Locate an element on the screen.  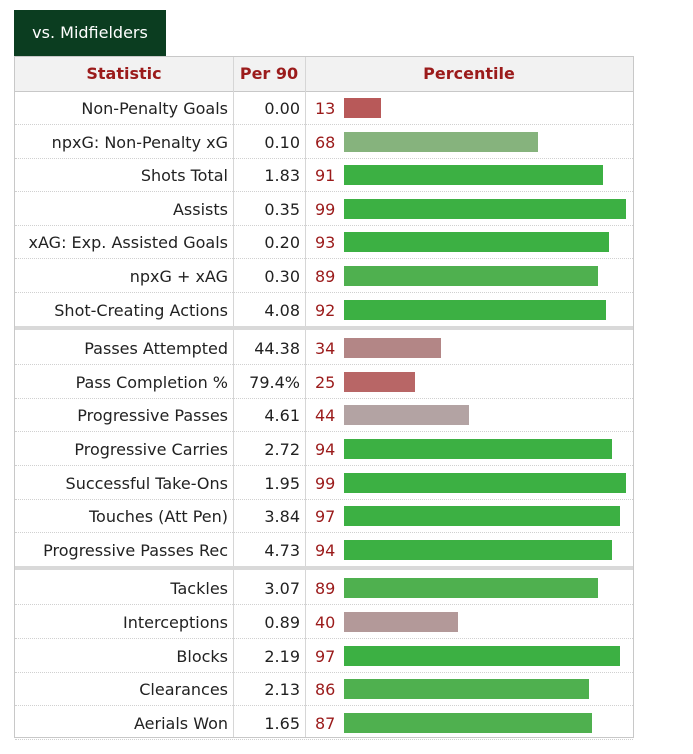
per90-value: 0.10 is located at coordinates (282, 142).